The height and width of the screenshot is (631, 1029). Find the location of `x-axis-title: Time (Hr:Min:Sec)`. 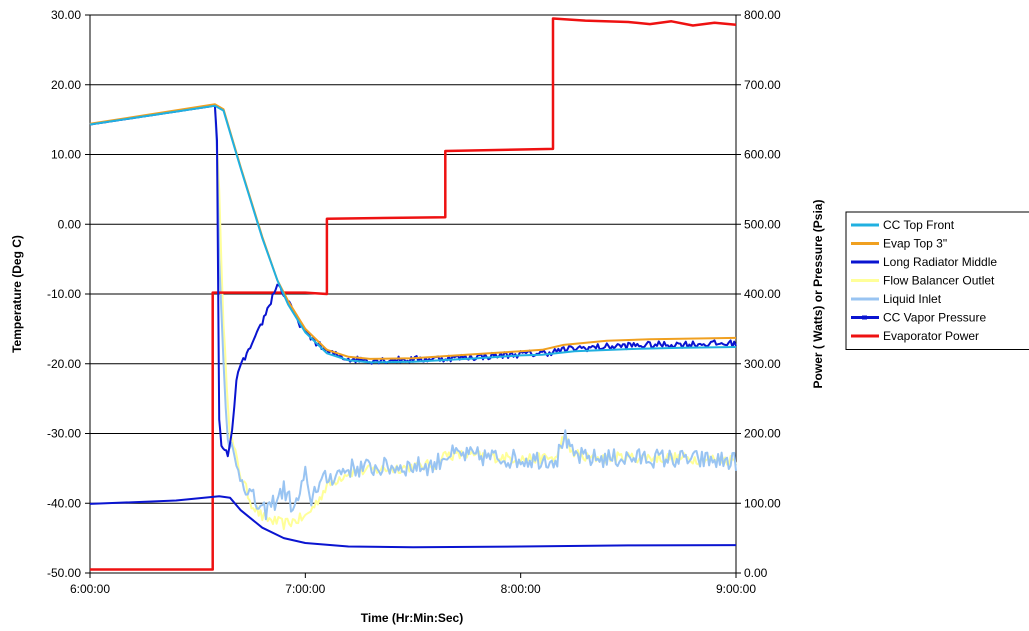

x-axis-title: Time (Hr:Min:Sec) is located at coordinates (412, 618).